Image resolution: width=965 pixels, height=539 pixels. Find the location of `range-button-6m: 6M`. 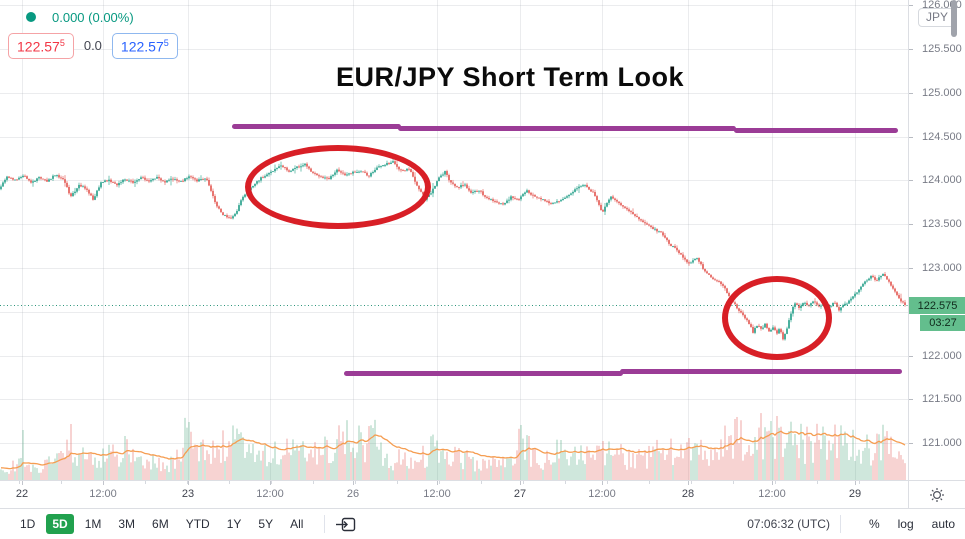

range-button-6m: 6M is located at coordinates (160, 524).